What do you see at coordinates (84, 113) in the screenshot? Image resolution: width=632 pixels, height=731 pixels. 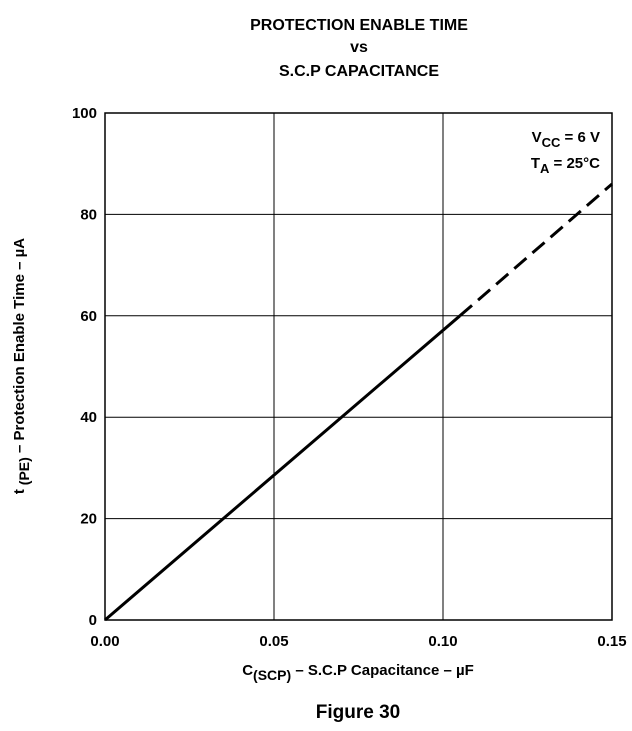 I see `y-tick-label: 100` at bounding box center [84, 113].